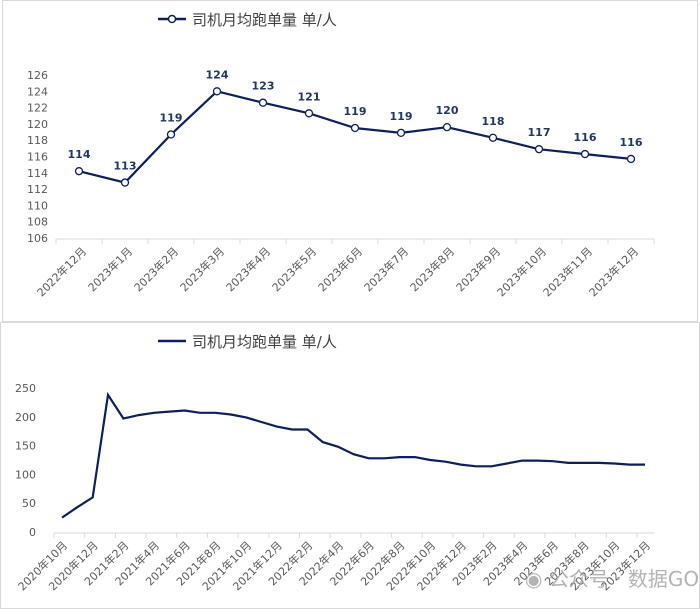 The height and width of the screenshot is (609, 700). What do you see at coordinates (37, 108) in the screenshot?
I see `y-tick-label: 122` at bounding box center [37, 108].